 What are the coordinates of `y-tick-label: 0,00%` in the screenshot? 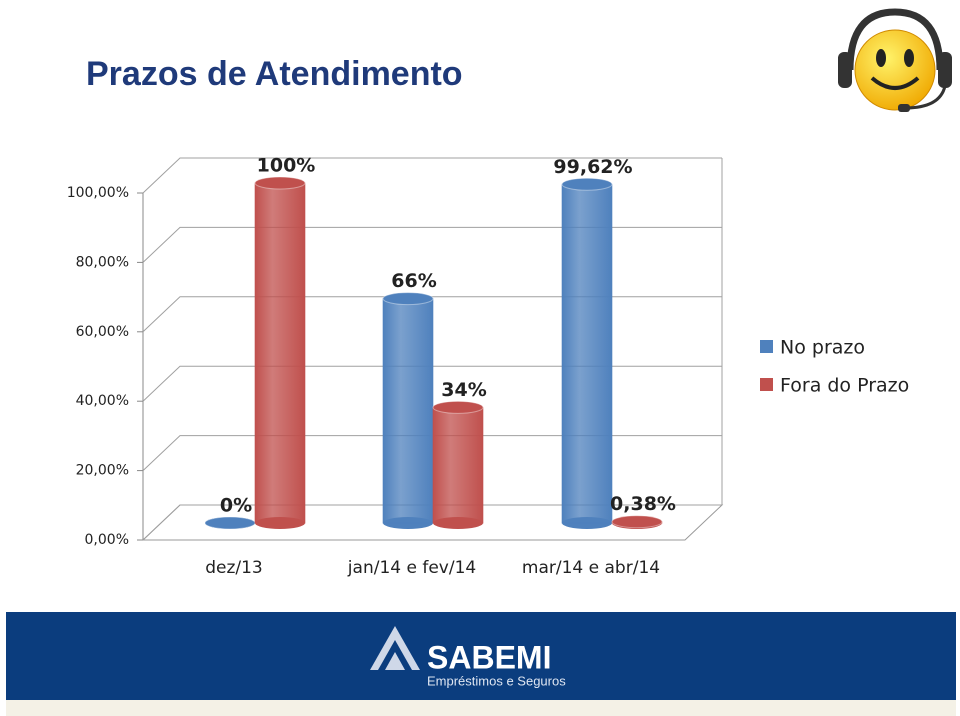 It's located at (107, 540).